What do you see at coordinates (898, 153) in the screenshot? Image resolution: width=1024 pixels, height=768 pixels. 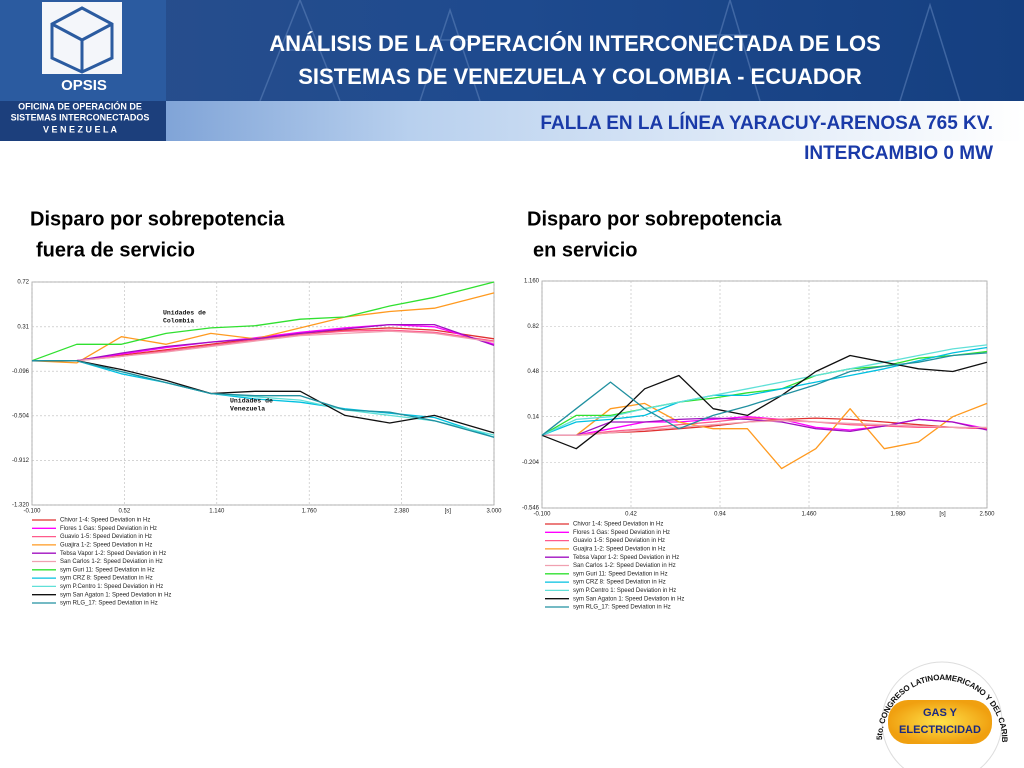 I see `subtitle-line: INTERCAMBIO 0 MW` at bounding box center [898, 153].